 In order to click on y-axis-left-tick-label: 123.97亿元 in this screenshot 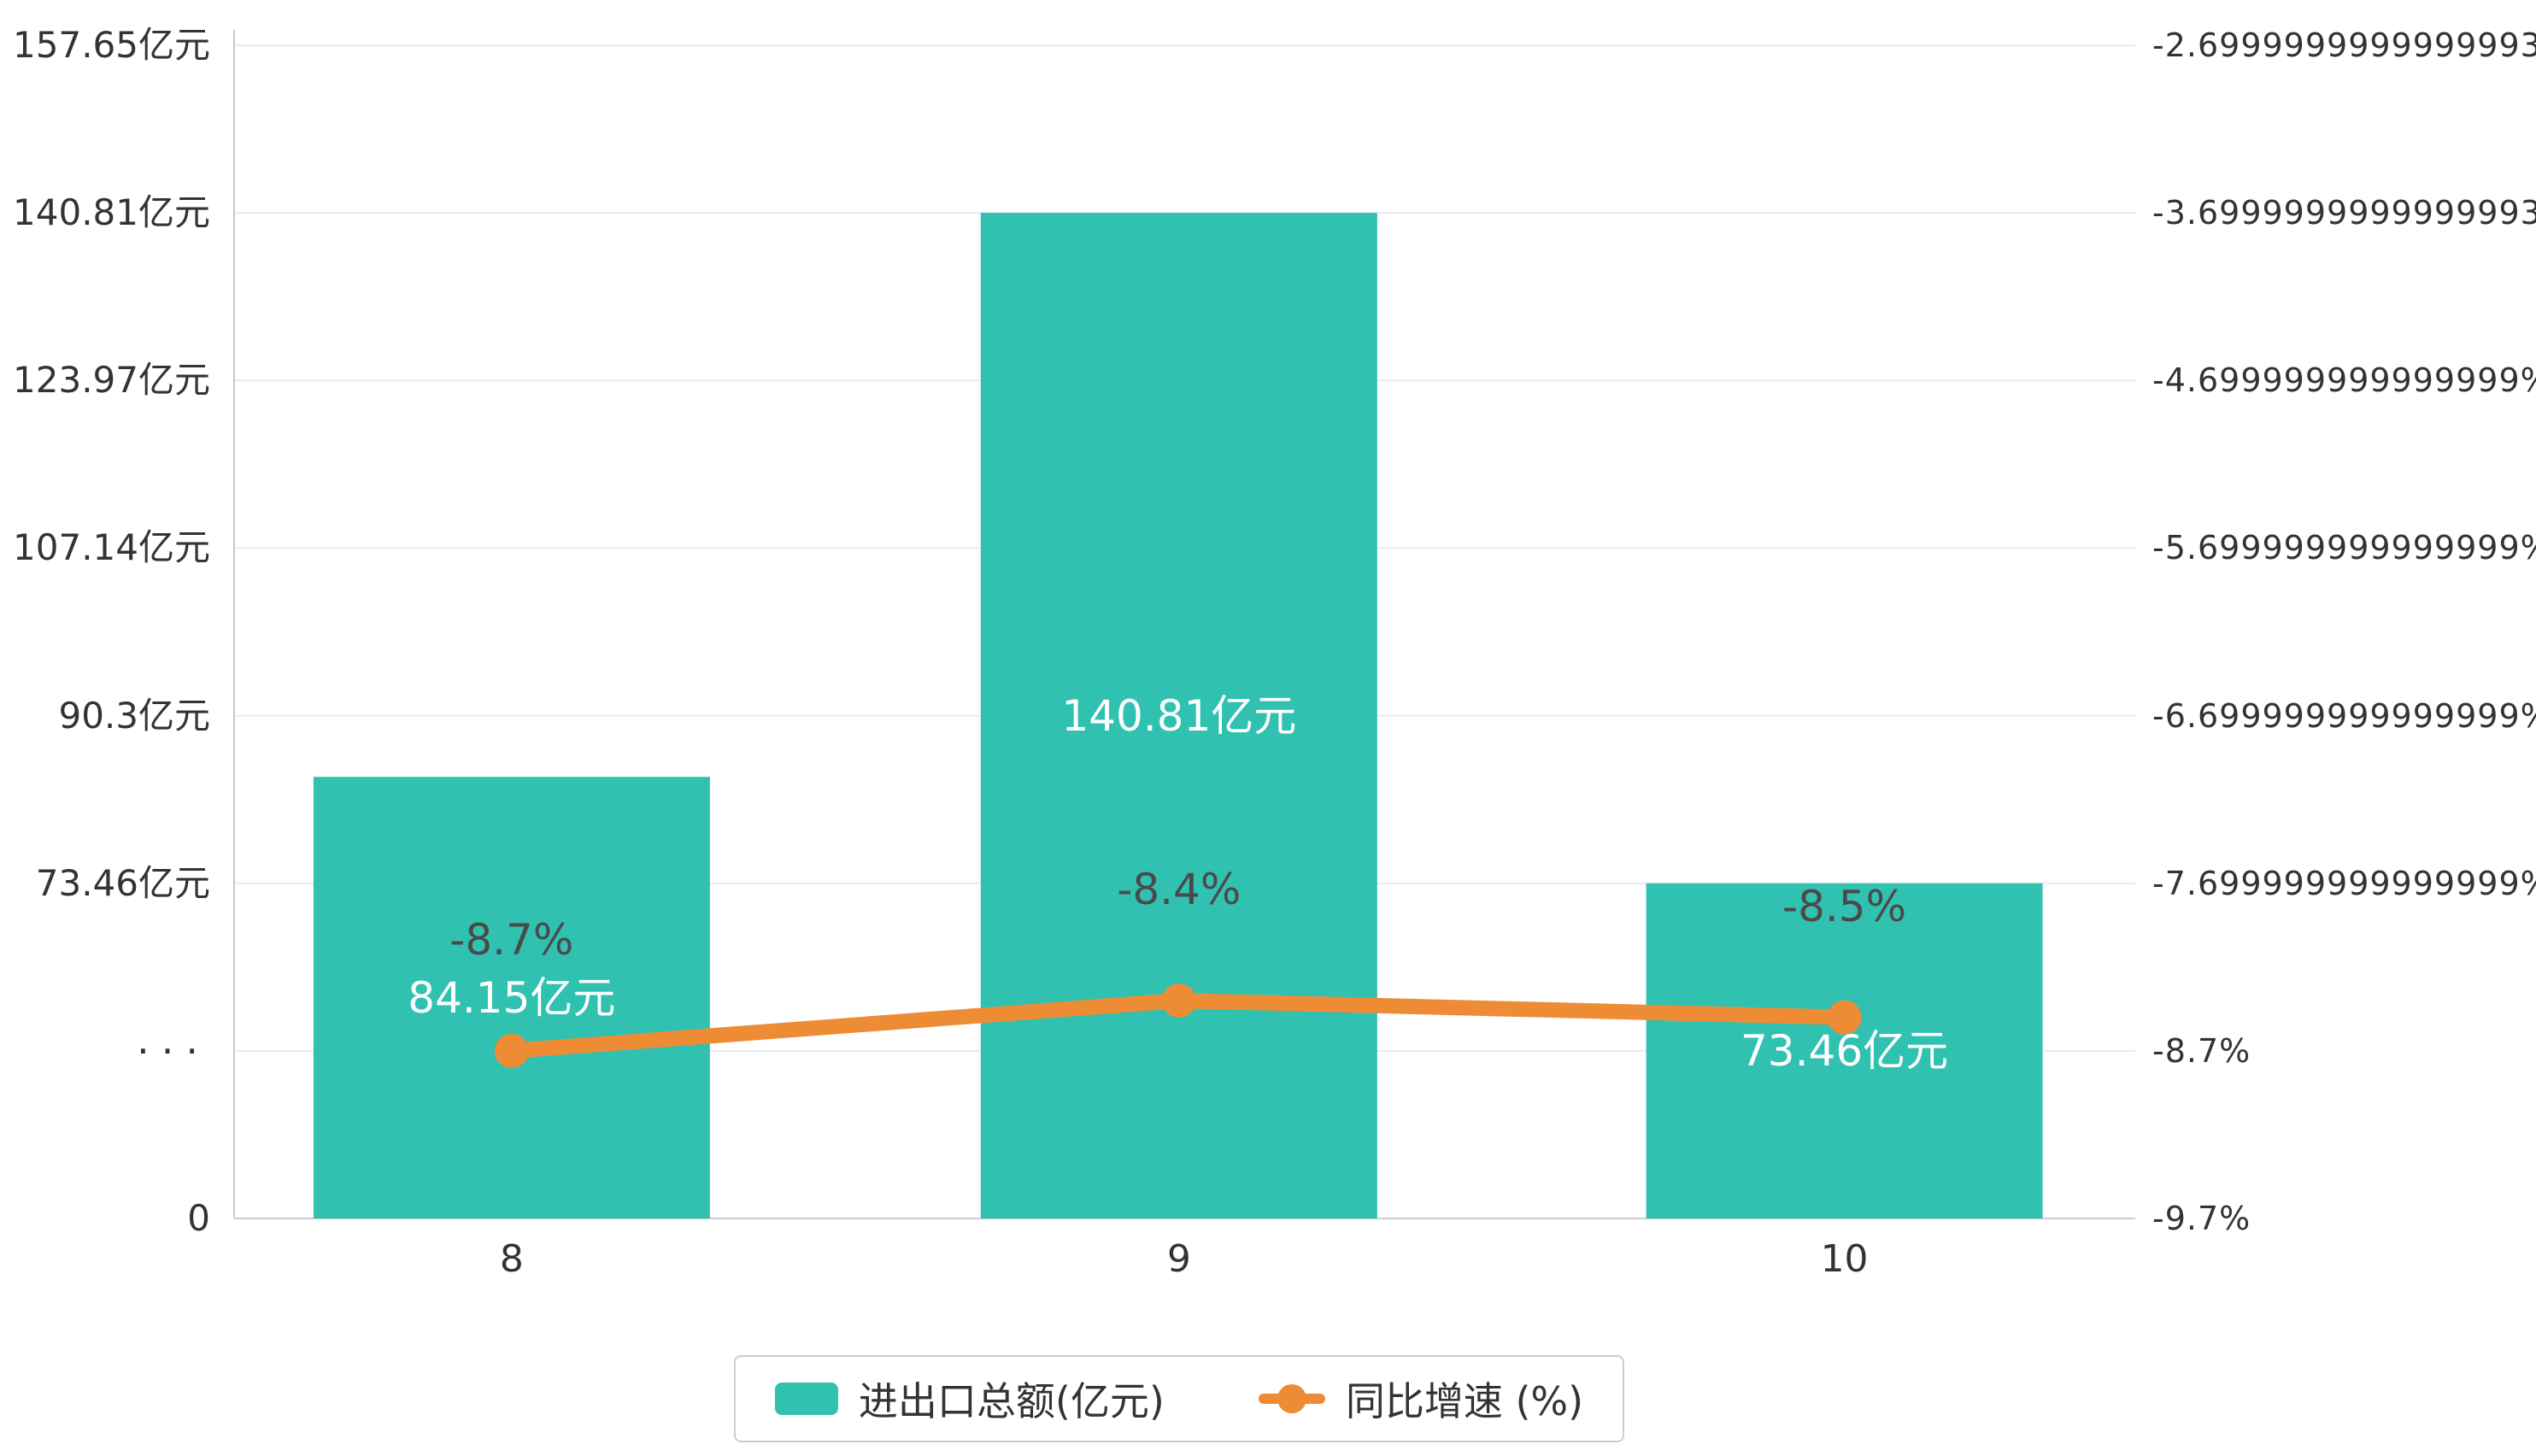, I will do `click(111, 381)`.